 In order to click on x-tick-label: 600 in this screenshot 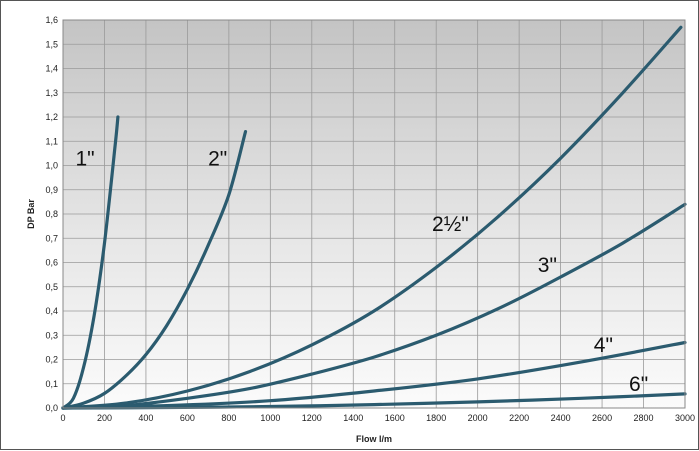, I will do `click(187, 418)`.